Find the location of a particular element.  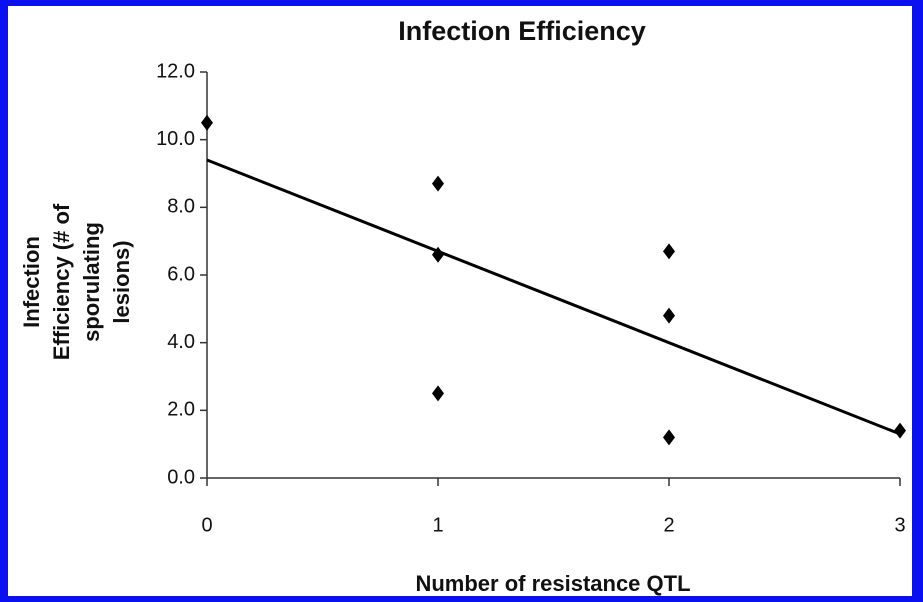

x-axis-title: Number of resistance QTL is located at coordinates (552, 583).